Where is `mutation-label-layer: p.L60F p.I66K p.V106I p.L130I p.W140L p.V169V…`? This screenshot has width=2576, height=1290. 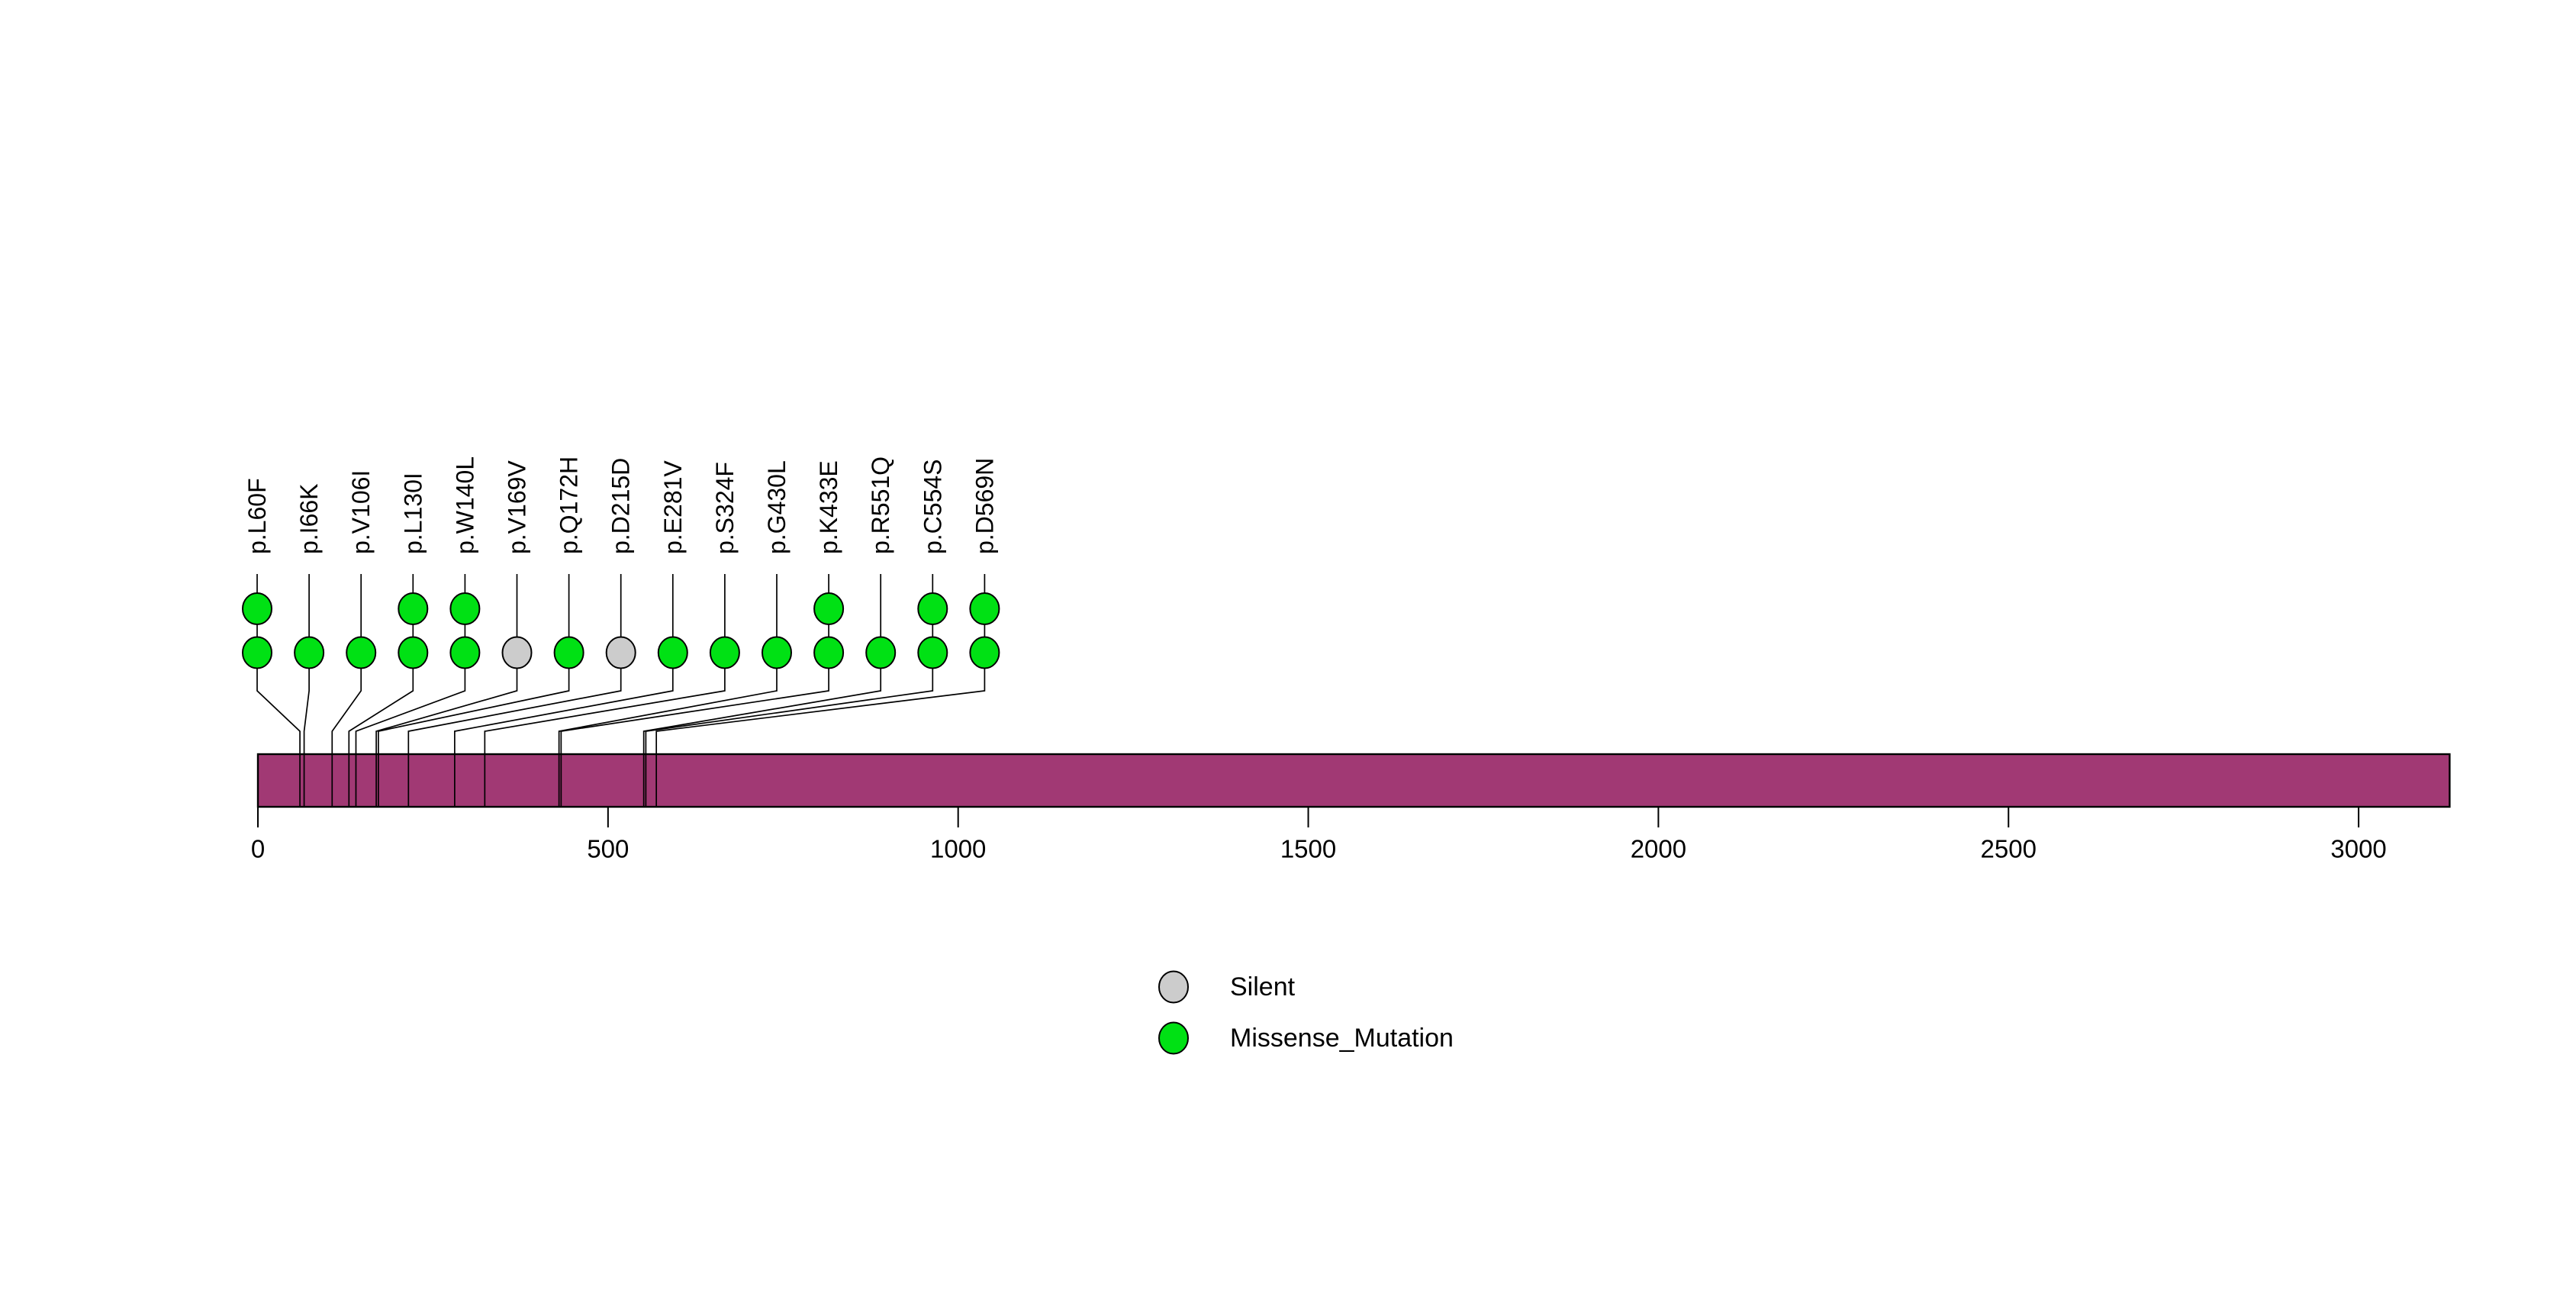 mutation-label-layer: p.L60F p.I66K p.V106I p.L130I p.W140L p.V169V… is located at coordinates (620, 505).